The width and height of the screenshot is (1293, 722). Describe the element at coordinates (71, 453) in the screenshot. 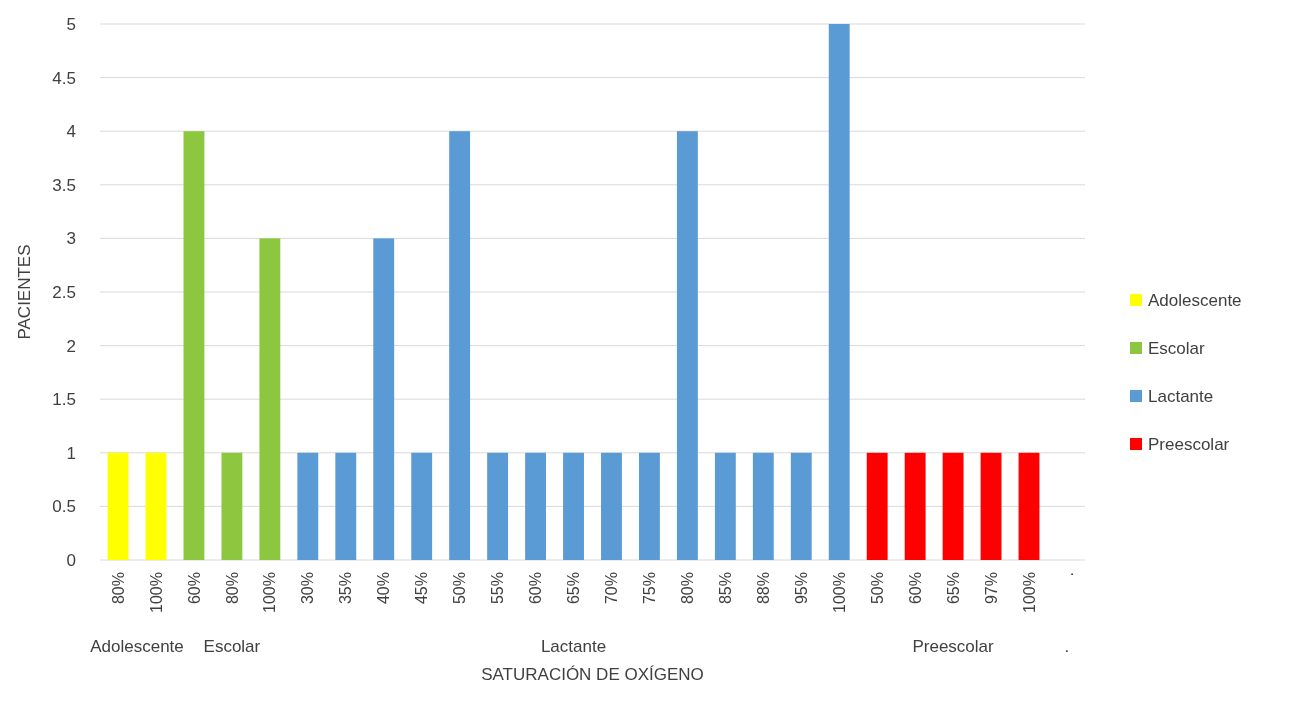

I see `y-tick-label: 1` at that location.